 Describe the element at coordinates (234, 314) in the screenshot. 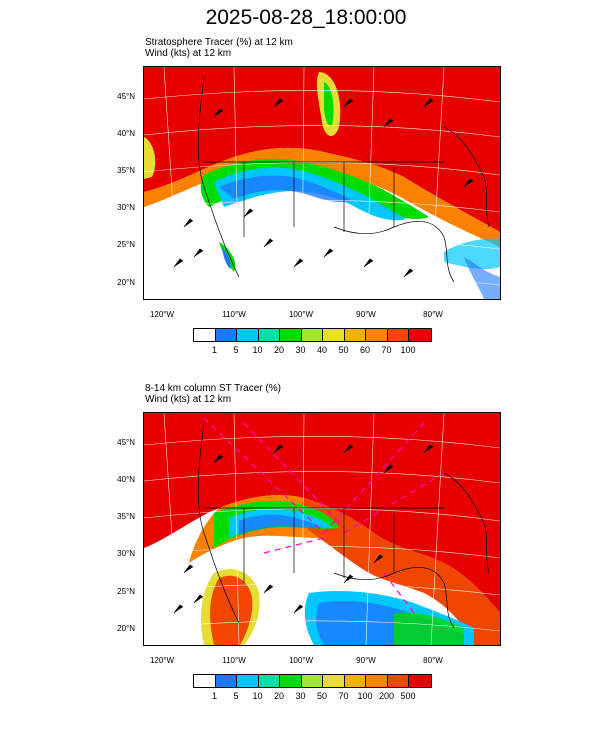

I see `panel1-lon-label: 110°W` at that location.